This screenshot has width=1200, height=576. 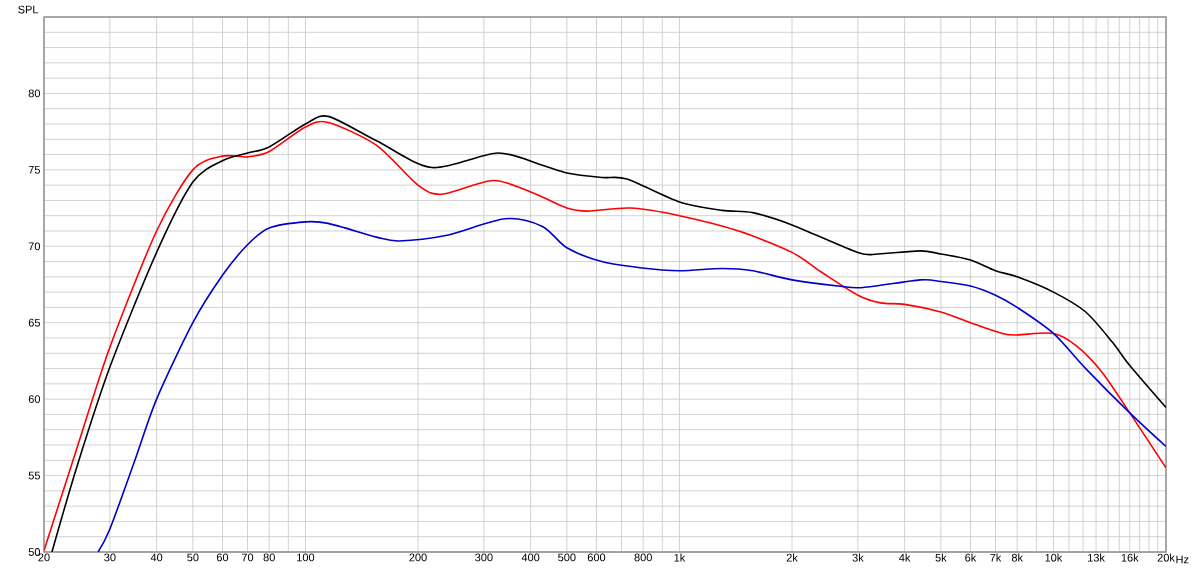 What do you see at coordinates (156, 557) in the screenshot?
I see `x-tick-label: 40` at bounding box center [156, 557].